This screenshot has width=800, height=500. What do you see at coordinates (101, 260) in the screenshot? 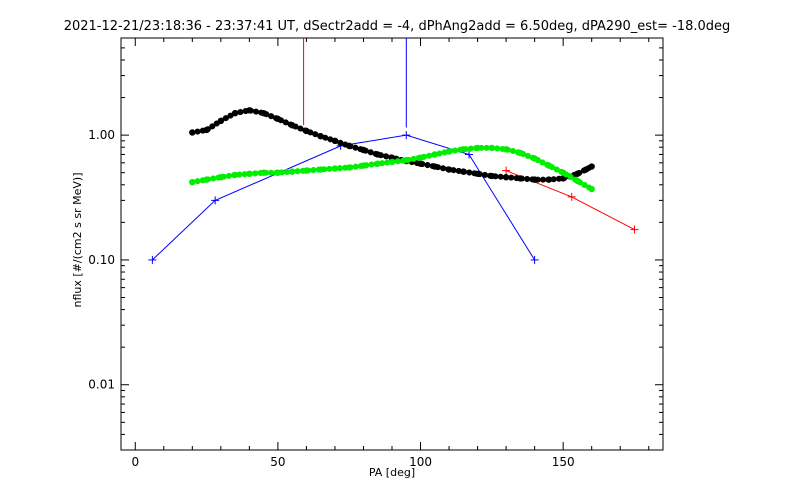
I see `y-tick-label: 0.10` at bounding box center [101, 260].